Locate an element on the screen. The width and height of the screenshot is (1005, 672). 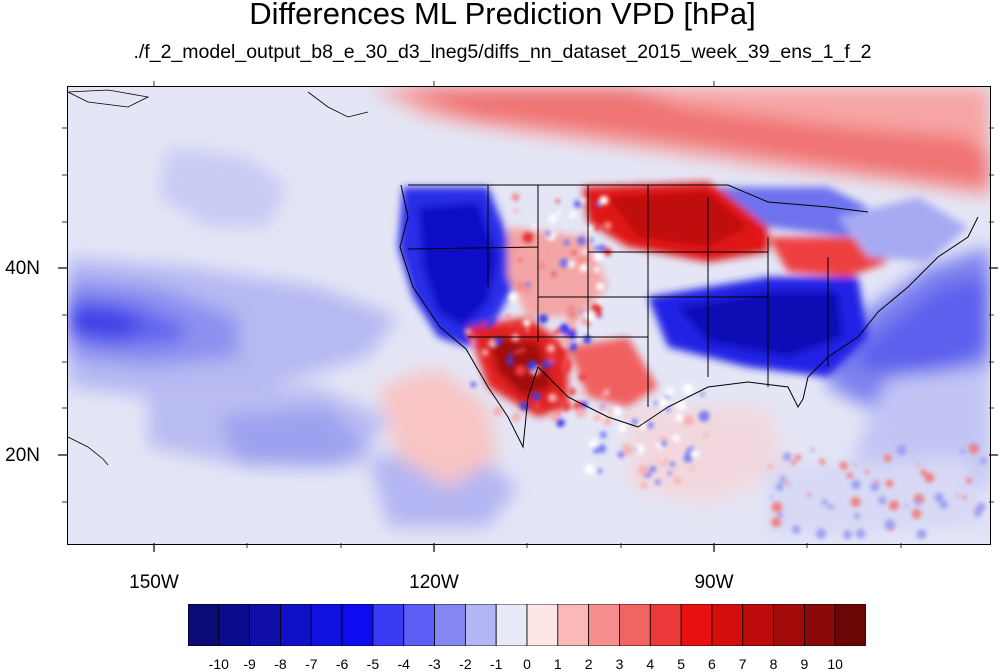
colorbar-tick-label: -4 is located at coordinates (403, 664).